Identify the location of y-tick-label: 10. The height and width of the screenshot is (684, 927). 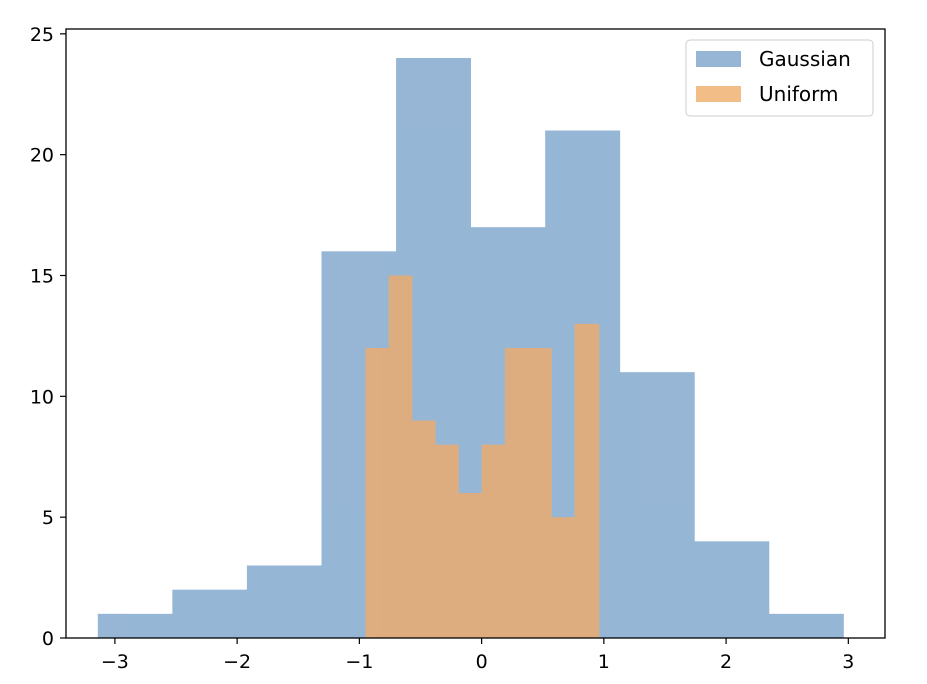
(42, 397).